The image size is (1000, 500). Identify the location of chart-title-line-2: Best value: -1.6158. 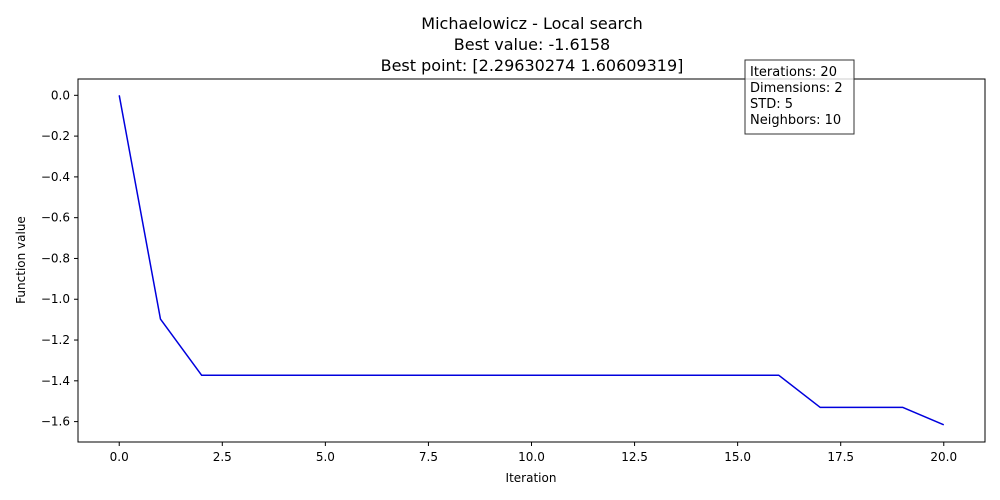
(532, 44).